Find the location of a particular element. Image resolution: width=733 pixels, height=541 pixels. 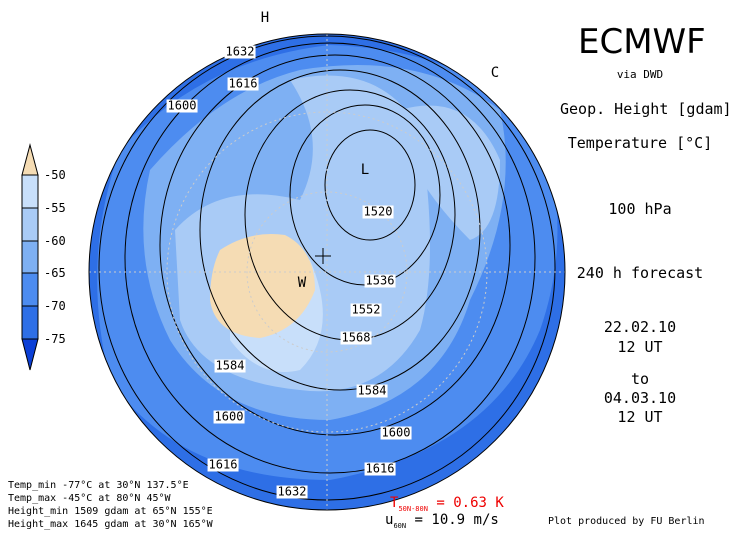

colorbar-label: -60 is located at coordinates (55, 241).